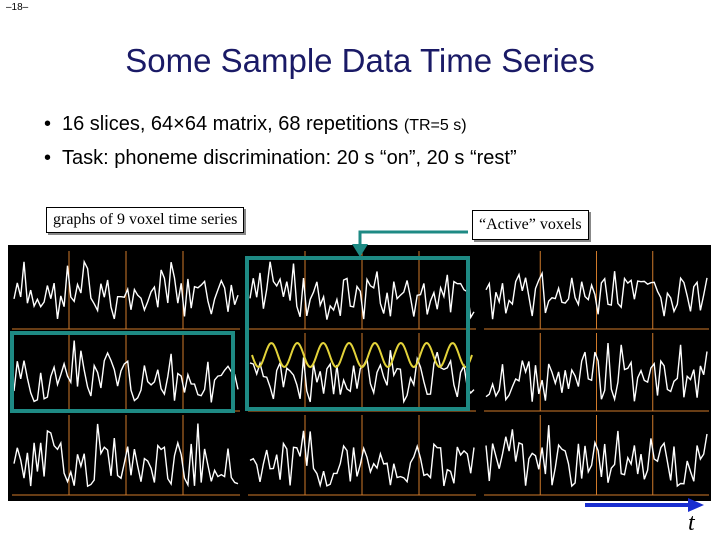 The width and height of the screenshot is (720, 540). I want to click on bullet-1-main: 16 slices, 64×64 matrix, 68 repetitions, so click(233, 124).